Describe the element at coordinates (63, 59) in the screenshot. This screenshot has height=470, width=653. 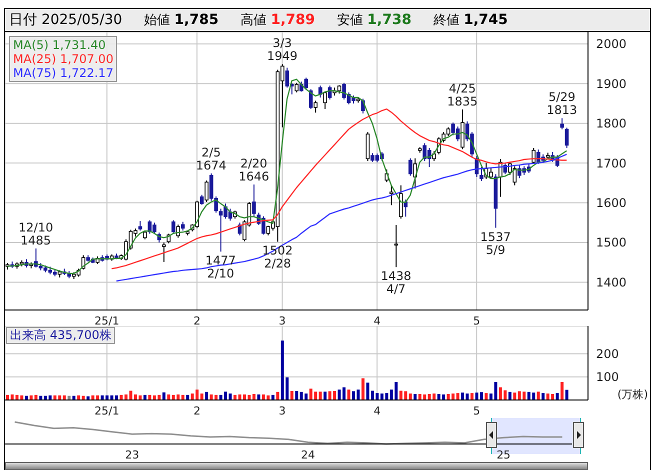
I see `text: MA(25) 1,707.00` at that location.